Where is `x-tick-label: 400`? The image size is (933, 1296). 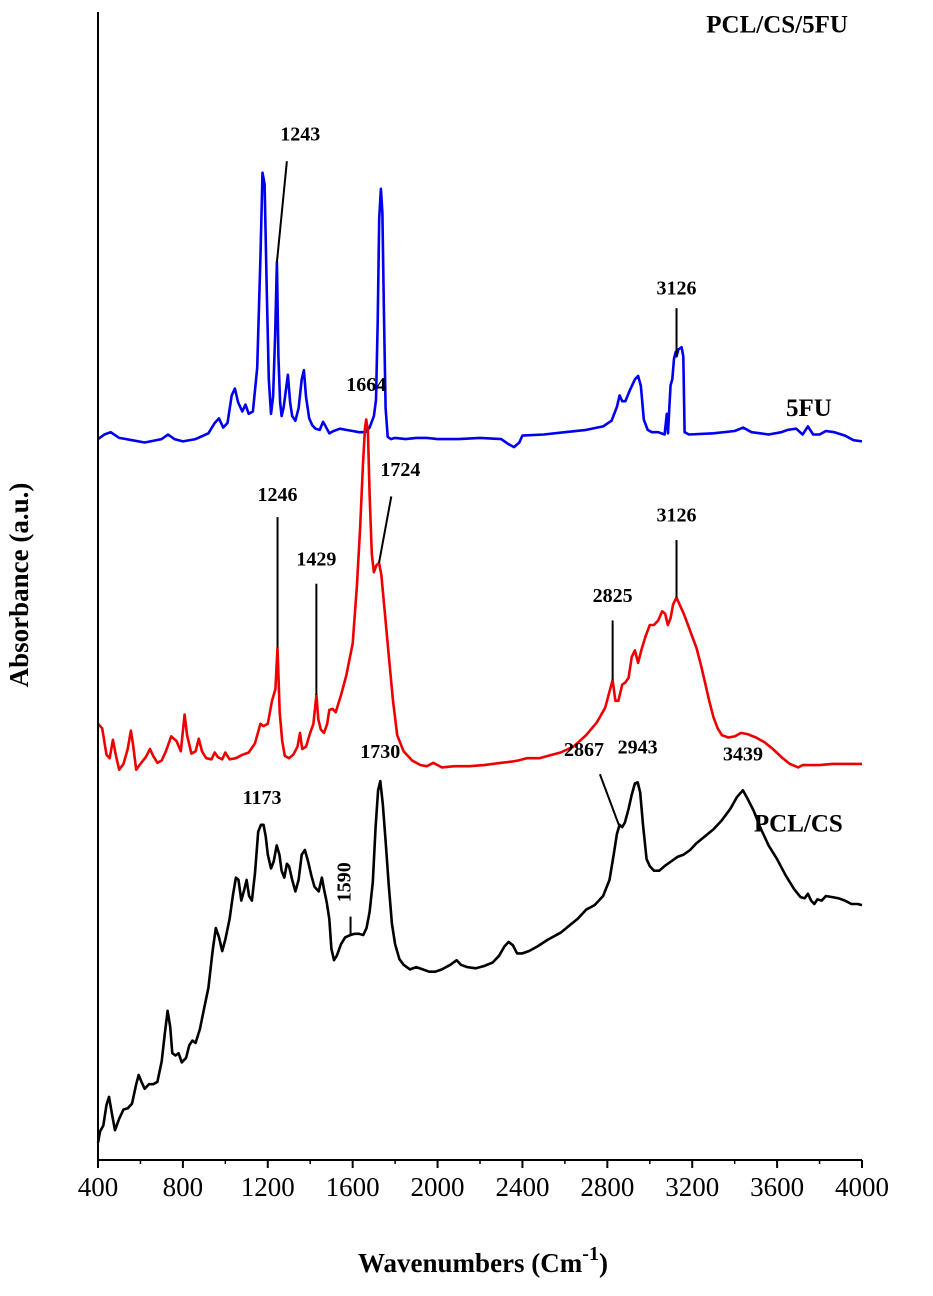
x-tick-label: 400 is located at coordinates (98, 1187).